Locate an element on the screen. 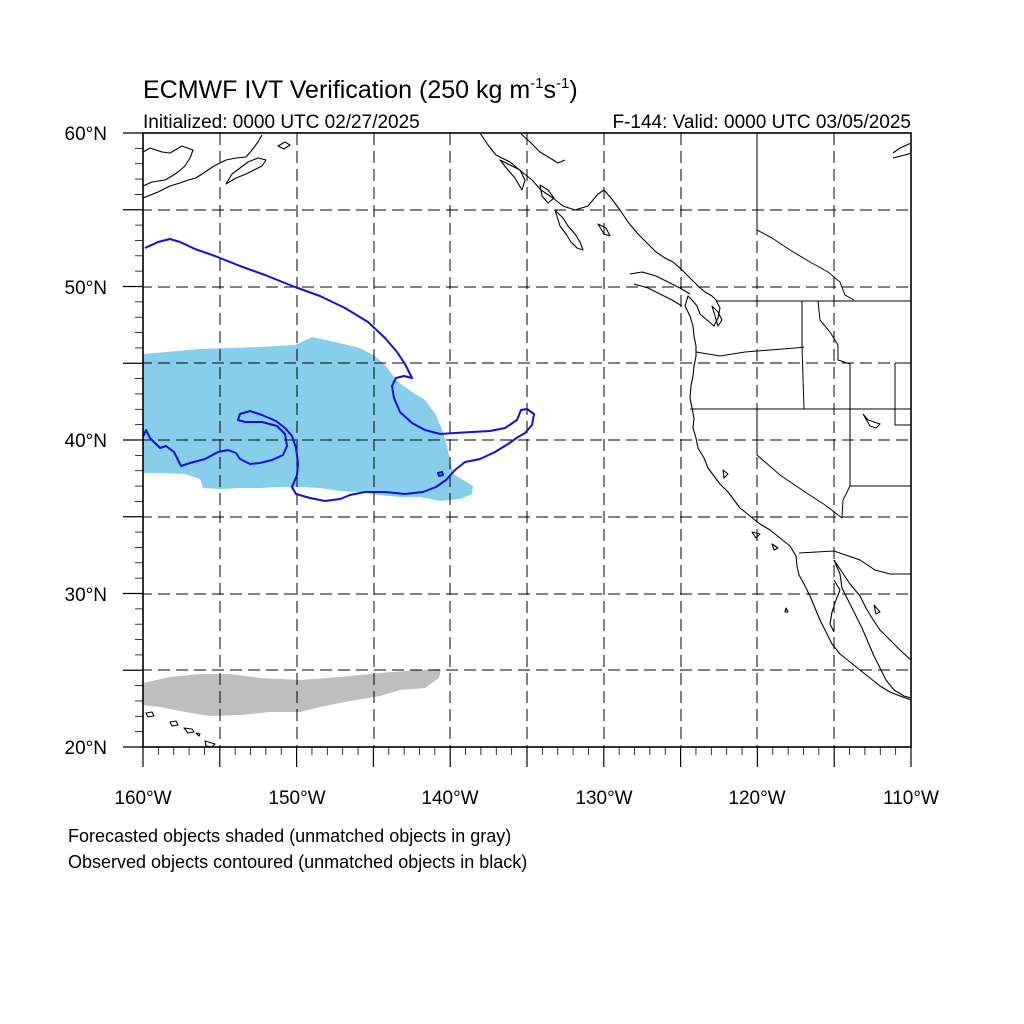 The image size is (1024, 1024). lat-label-40: 40°N is located at coordinates (86, 441).